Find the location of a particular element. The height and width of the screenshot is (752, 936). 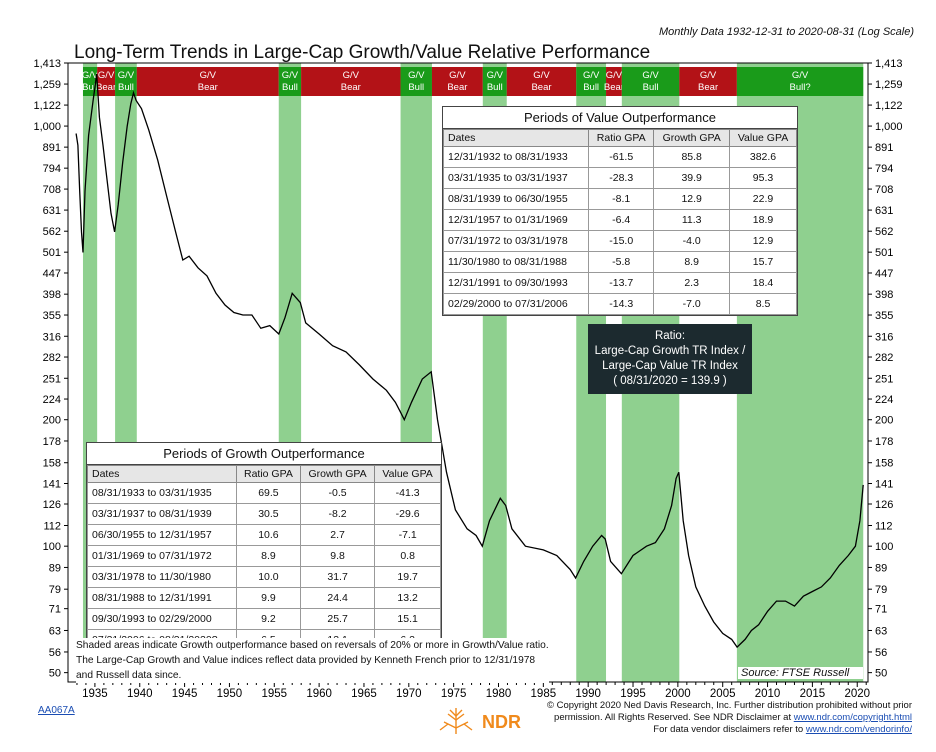

y-tick-label-right-0: 1,413 is located at coordinates (889, 64).